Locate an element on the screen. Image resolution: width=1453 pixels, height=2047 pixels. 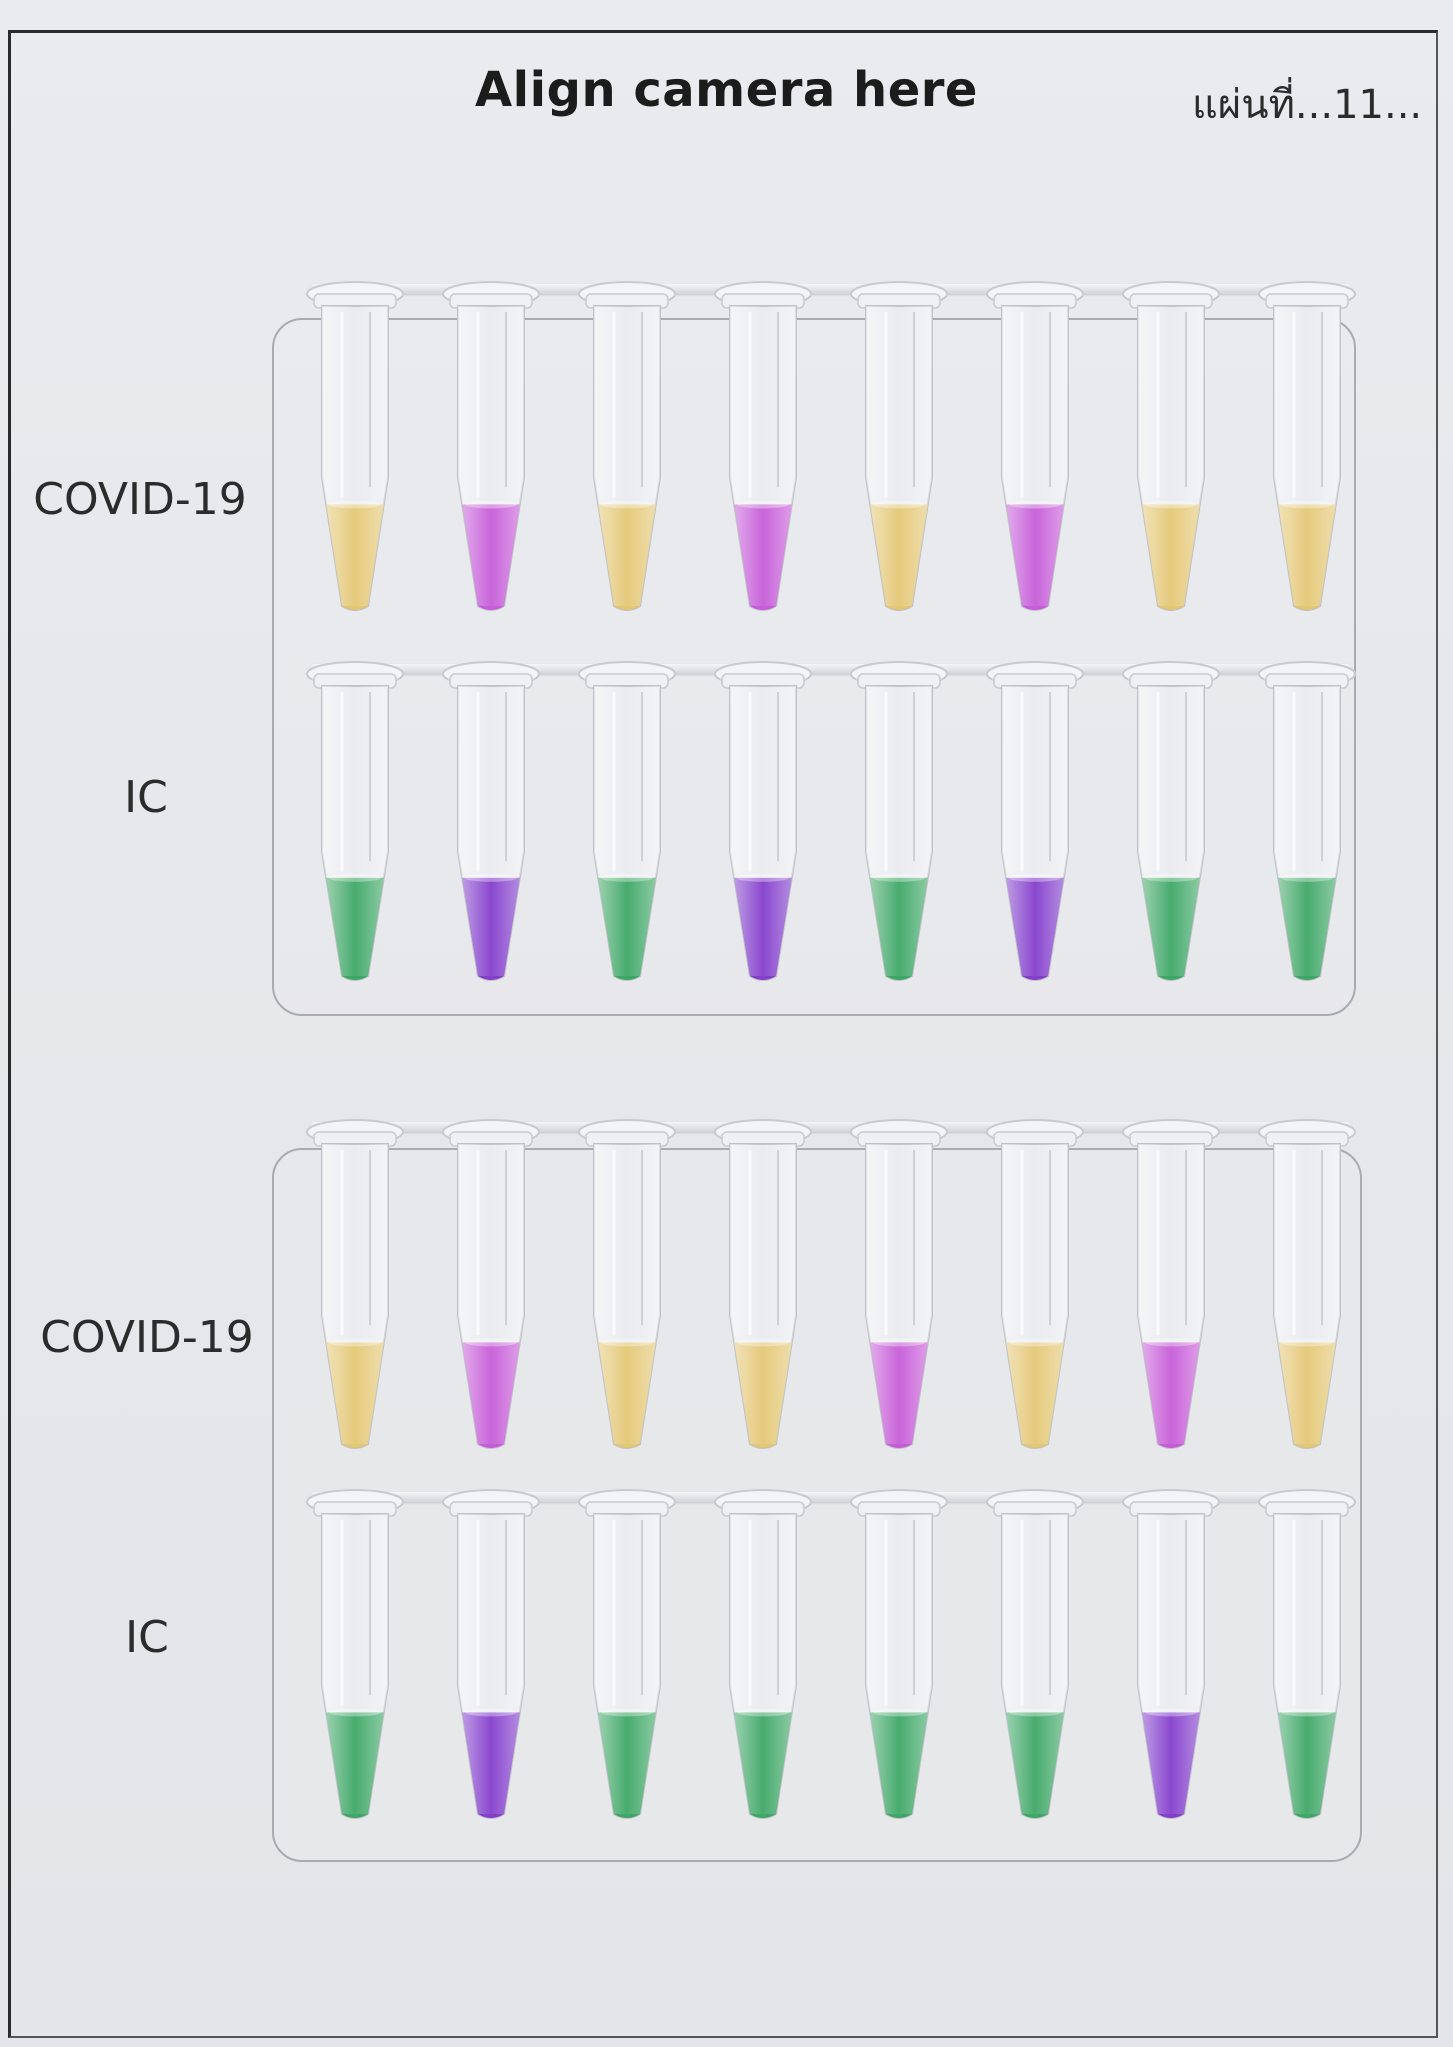
row-label-ic-top: IC is located at coordinates (146, 797).